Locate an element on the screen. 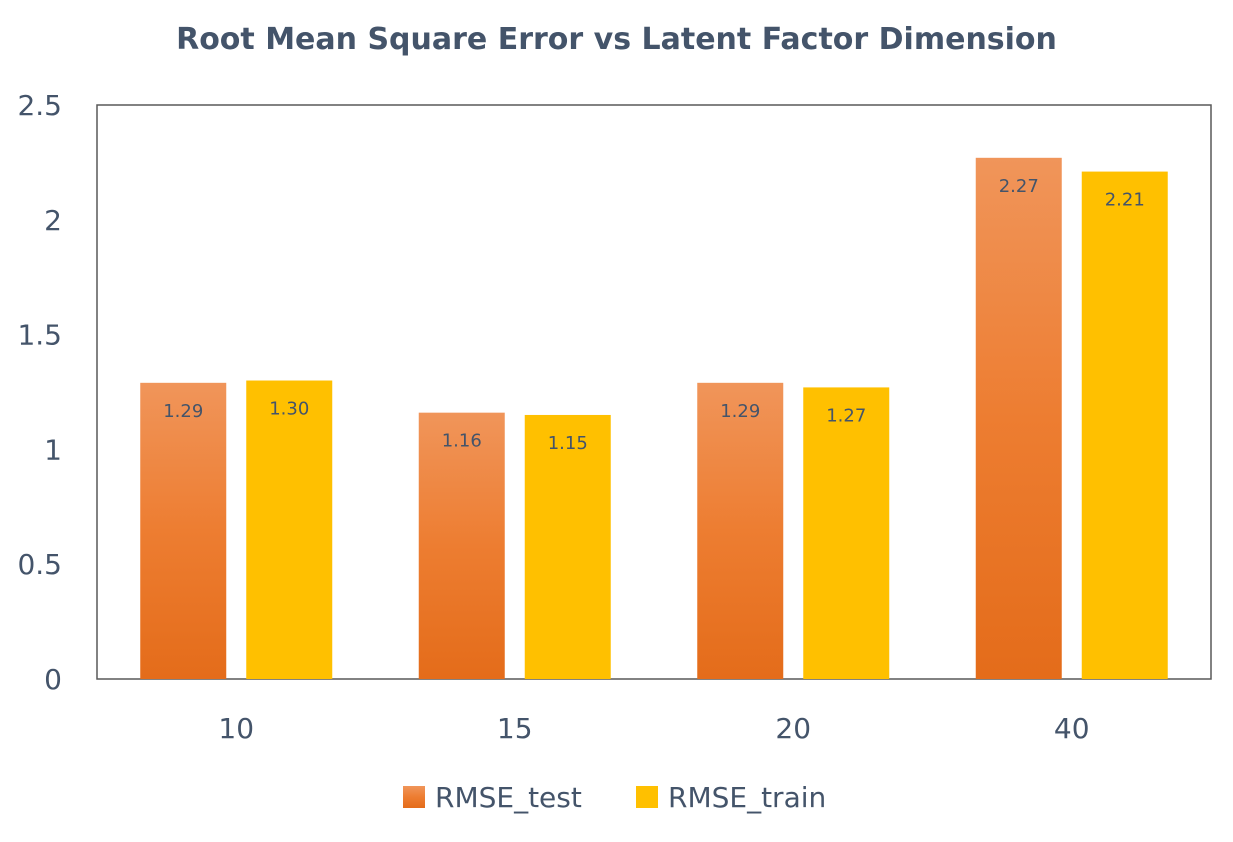  y-tick-label: 0.5 is located at coordinates (39, 564).